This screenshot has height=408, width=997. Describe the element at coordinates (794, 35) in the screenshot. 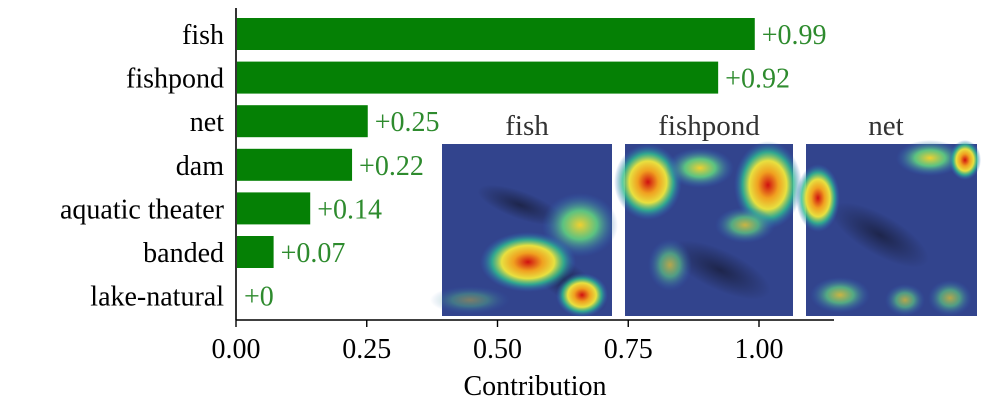

I see `value-label-fish: +0.99` at that location.